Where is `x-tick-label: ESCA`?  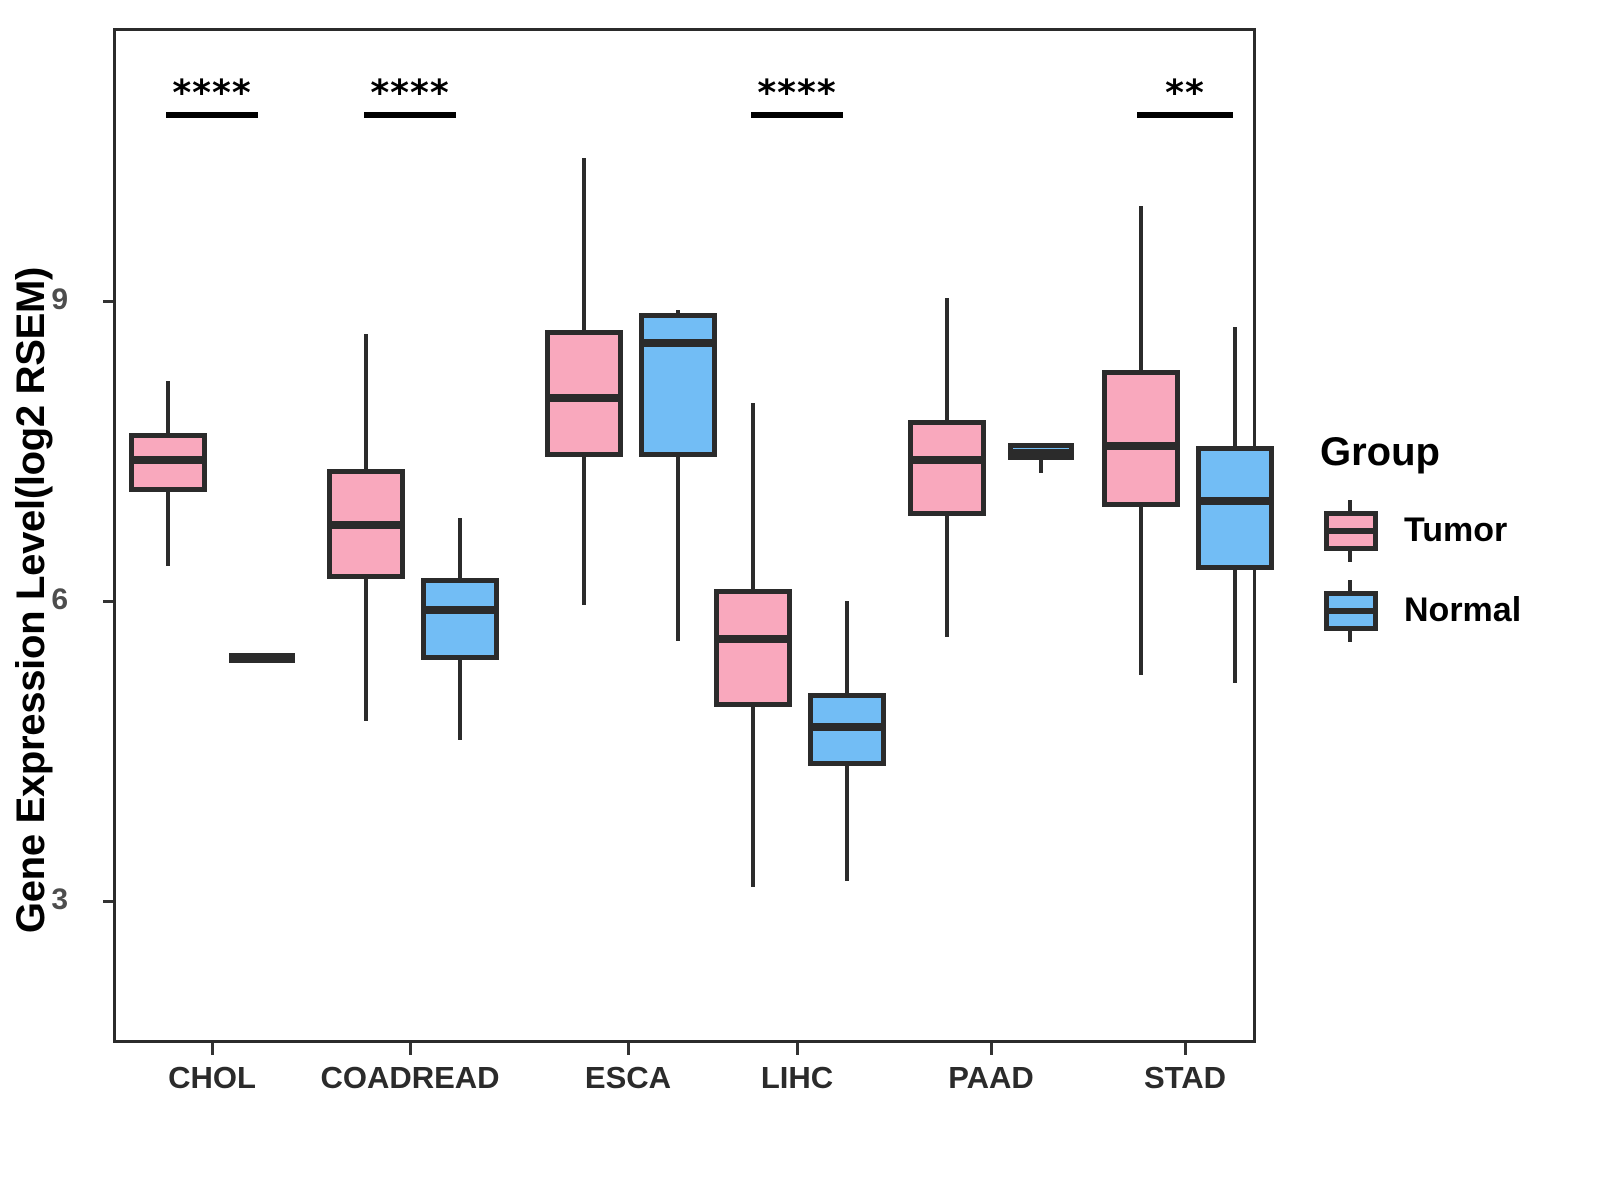
x-tick-label: ESCA is located at coordinates (628, 1077).